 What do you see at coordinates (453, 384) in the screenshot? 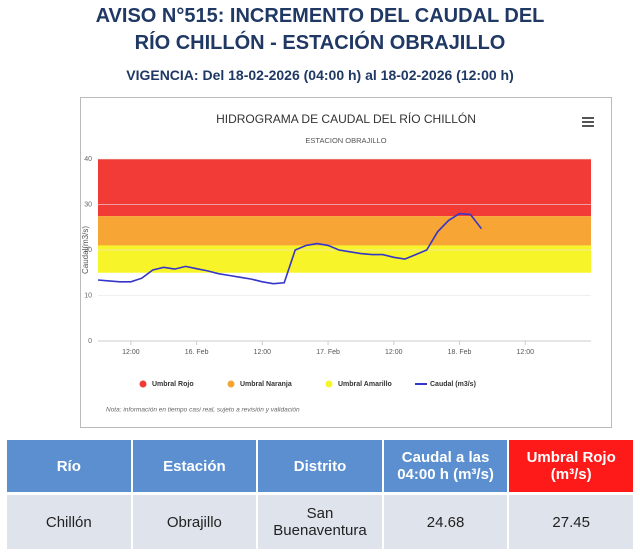
I see `legend-label: Caudal (m3/s)` at bounding box center [453, 384].